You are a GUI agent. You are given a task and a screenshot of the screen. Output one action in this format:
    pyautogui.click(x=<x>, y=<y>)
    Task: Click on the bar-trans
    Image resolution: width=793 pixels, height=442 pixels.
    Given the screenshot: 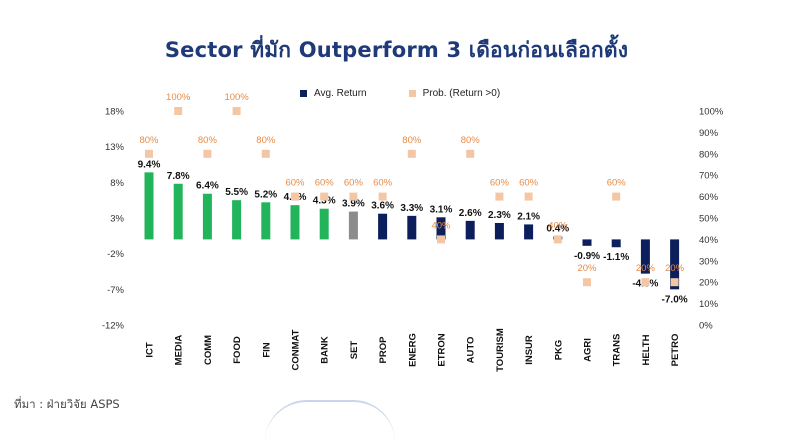 What is the action you would take?
    pyautogui.click(x=616, y=243)
    